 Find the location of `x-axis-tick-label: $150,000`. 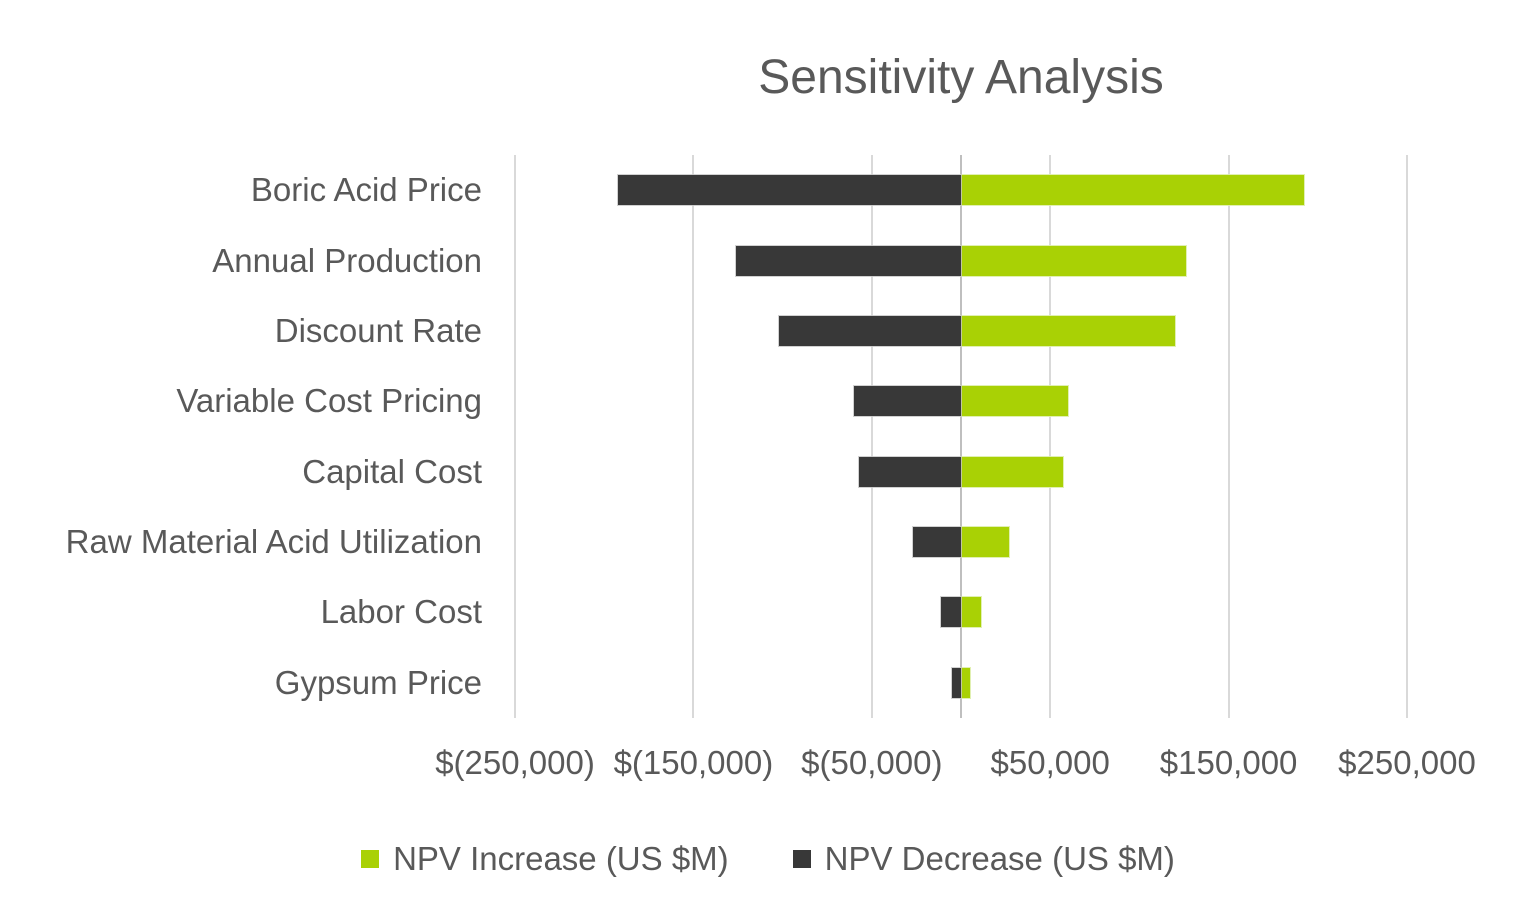

x-axis-tick-label: $150,000 is located at coordinates (1228, 762).